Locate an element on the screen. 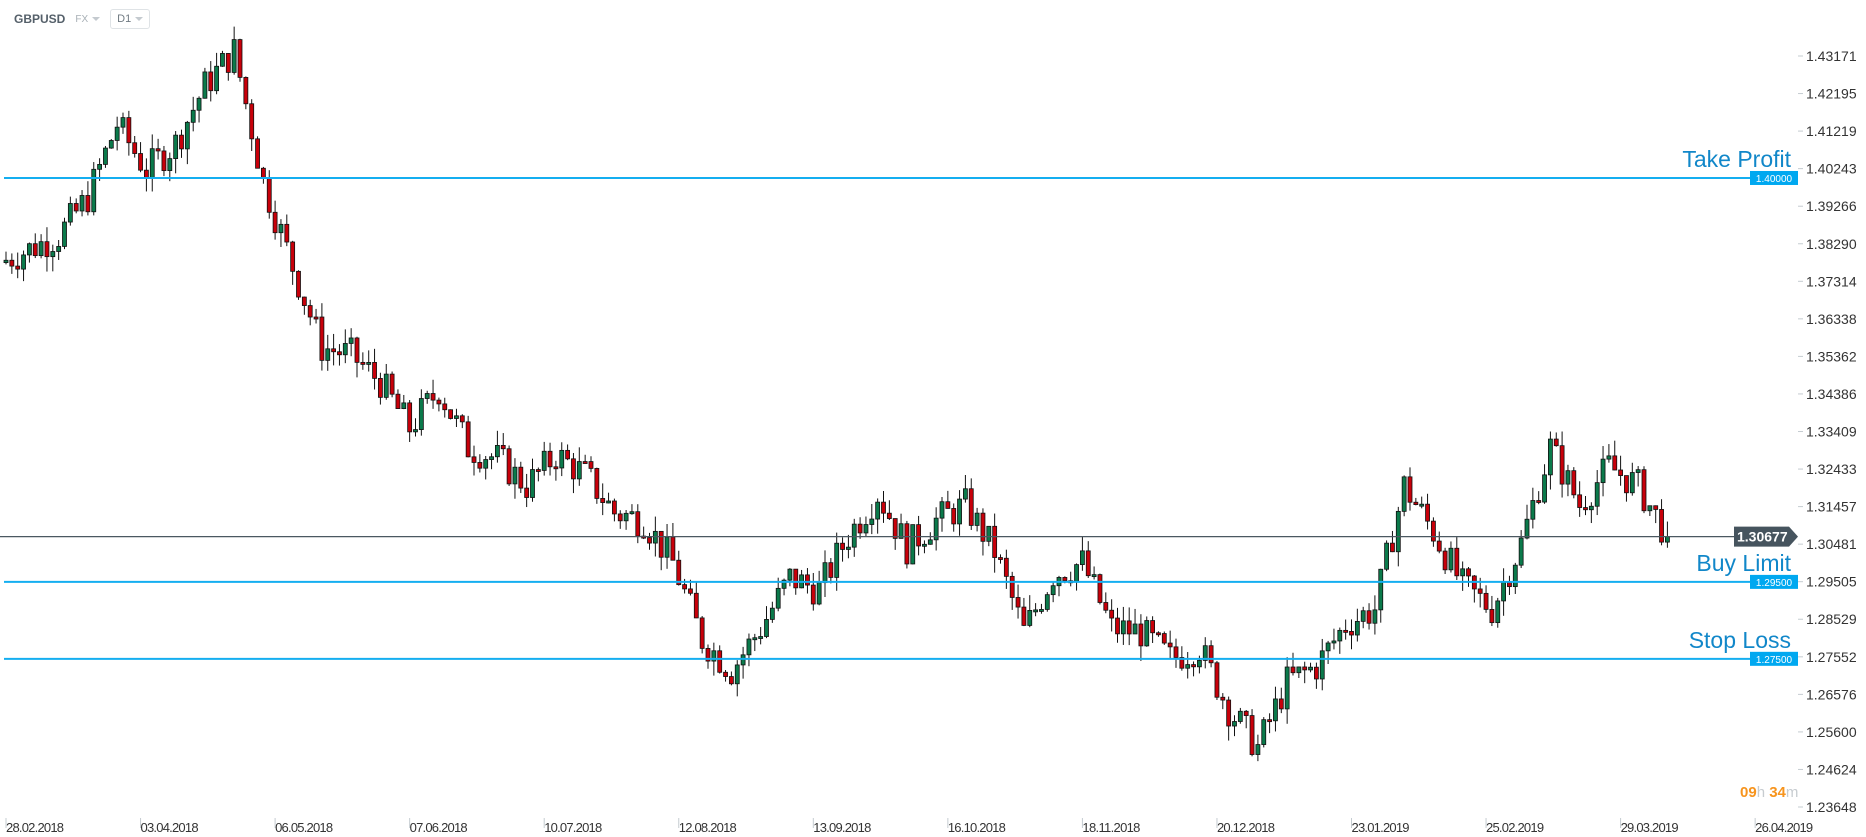  current-price-label: 1.30677 is located at coordinates (1762, 537).